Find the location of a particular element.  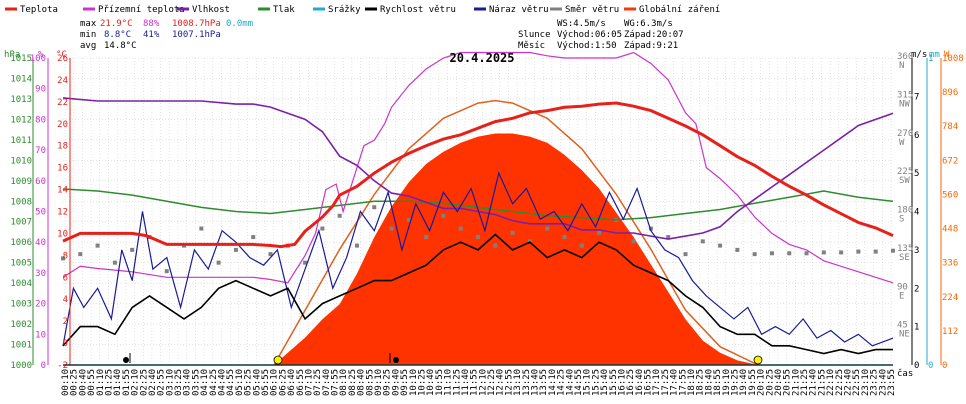

x-tick-1: 00:25 is located at coordinates (75, 382).